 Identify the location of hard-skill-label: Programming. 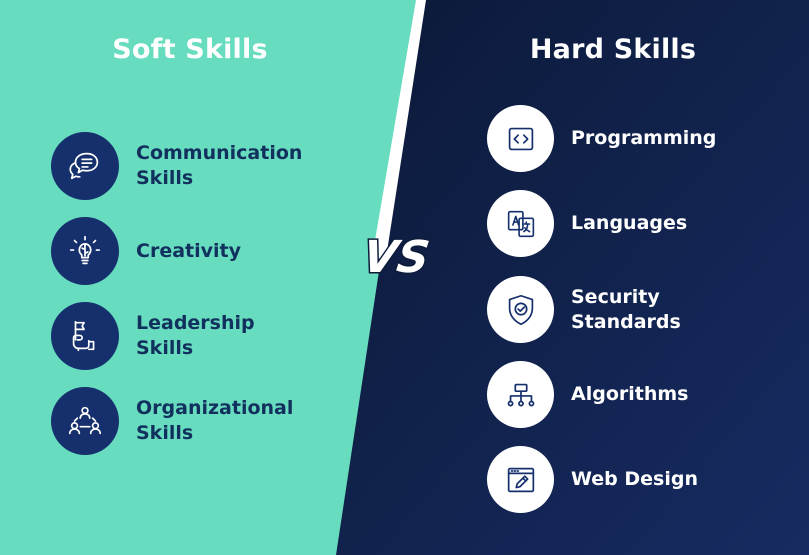
(644, 138).